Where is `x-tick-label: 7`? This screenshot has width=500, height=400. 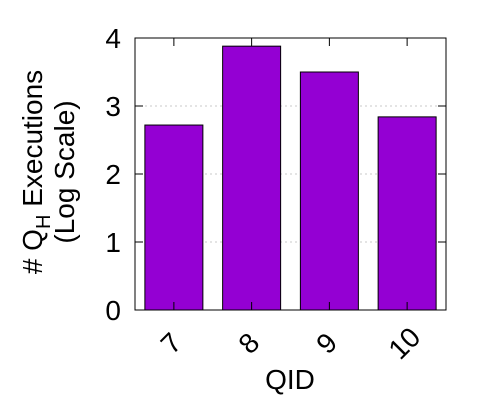
x-tick-label: 7 is located at coordinates (171, 343).